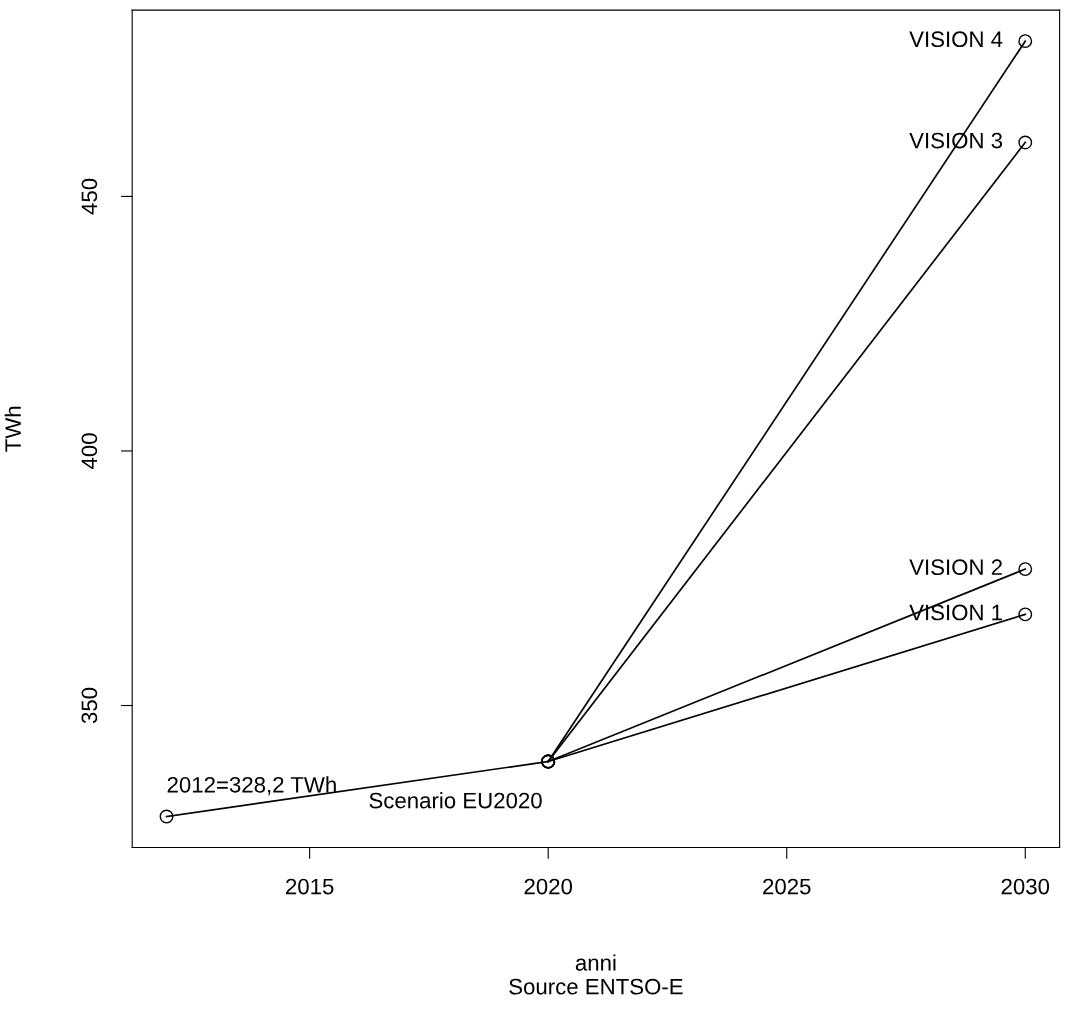 This screenshot has height=1009, width=1066. What do you see at coordinates (956, 39) in the screenshot?
I see `series-label: VISION 4` at bounding box center [956, 39].